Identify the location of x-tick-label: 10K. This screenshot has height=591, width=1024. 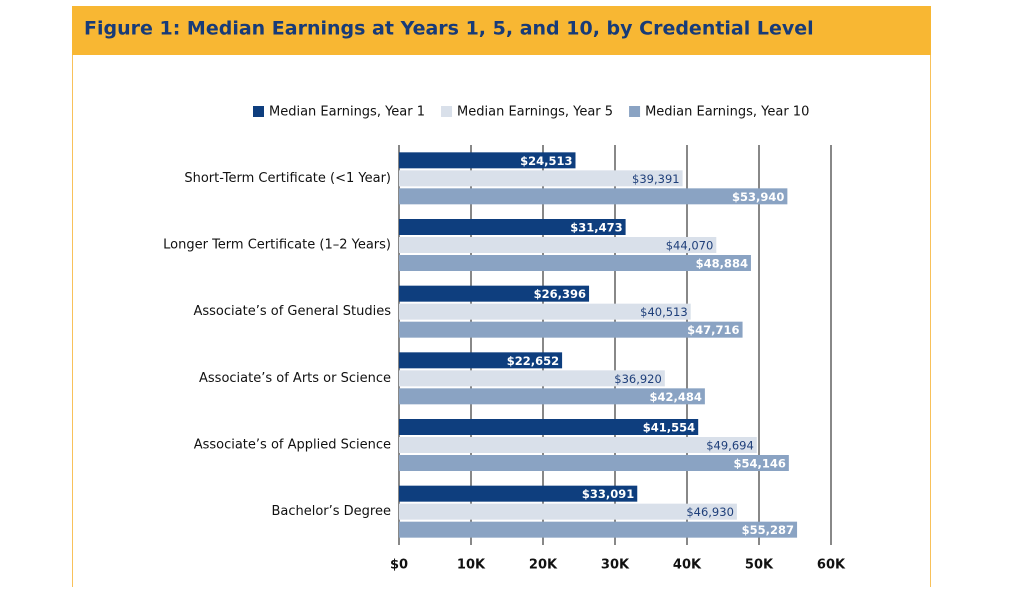
(471, 565).